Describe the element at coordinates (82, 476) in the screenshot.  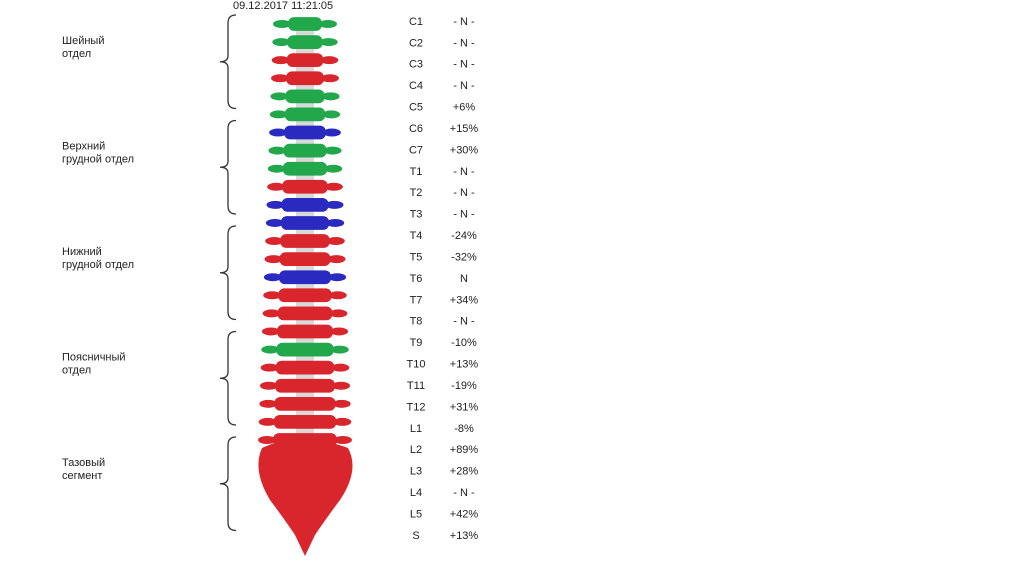
I see `section-label: сегмент` at that location.